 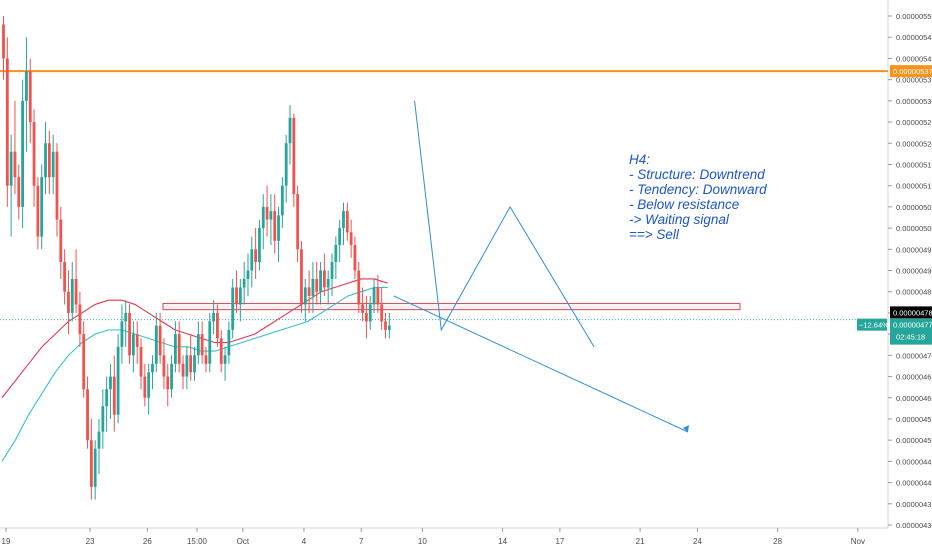 What do you see at coordinates (504, 224) in the screenshot?
I see `pattern-trendline` at bounding box center [504, 224].